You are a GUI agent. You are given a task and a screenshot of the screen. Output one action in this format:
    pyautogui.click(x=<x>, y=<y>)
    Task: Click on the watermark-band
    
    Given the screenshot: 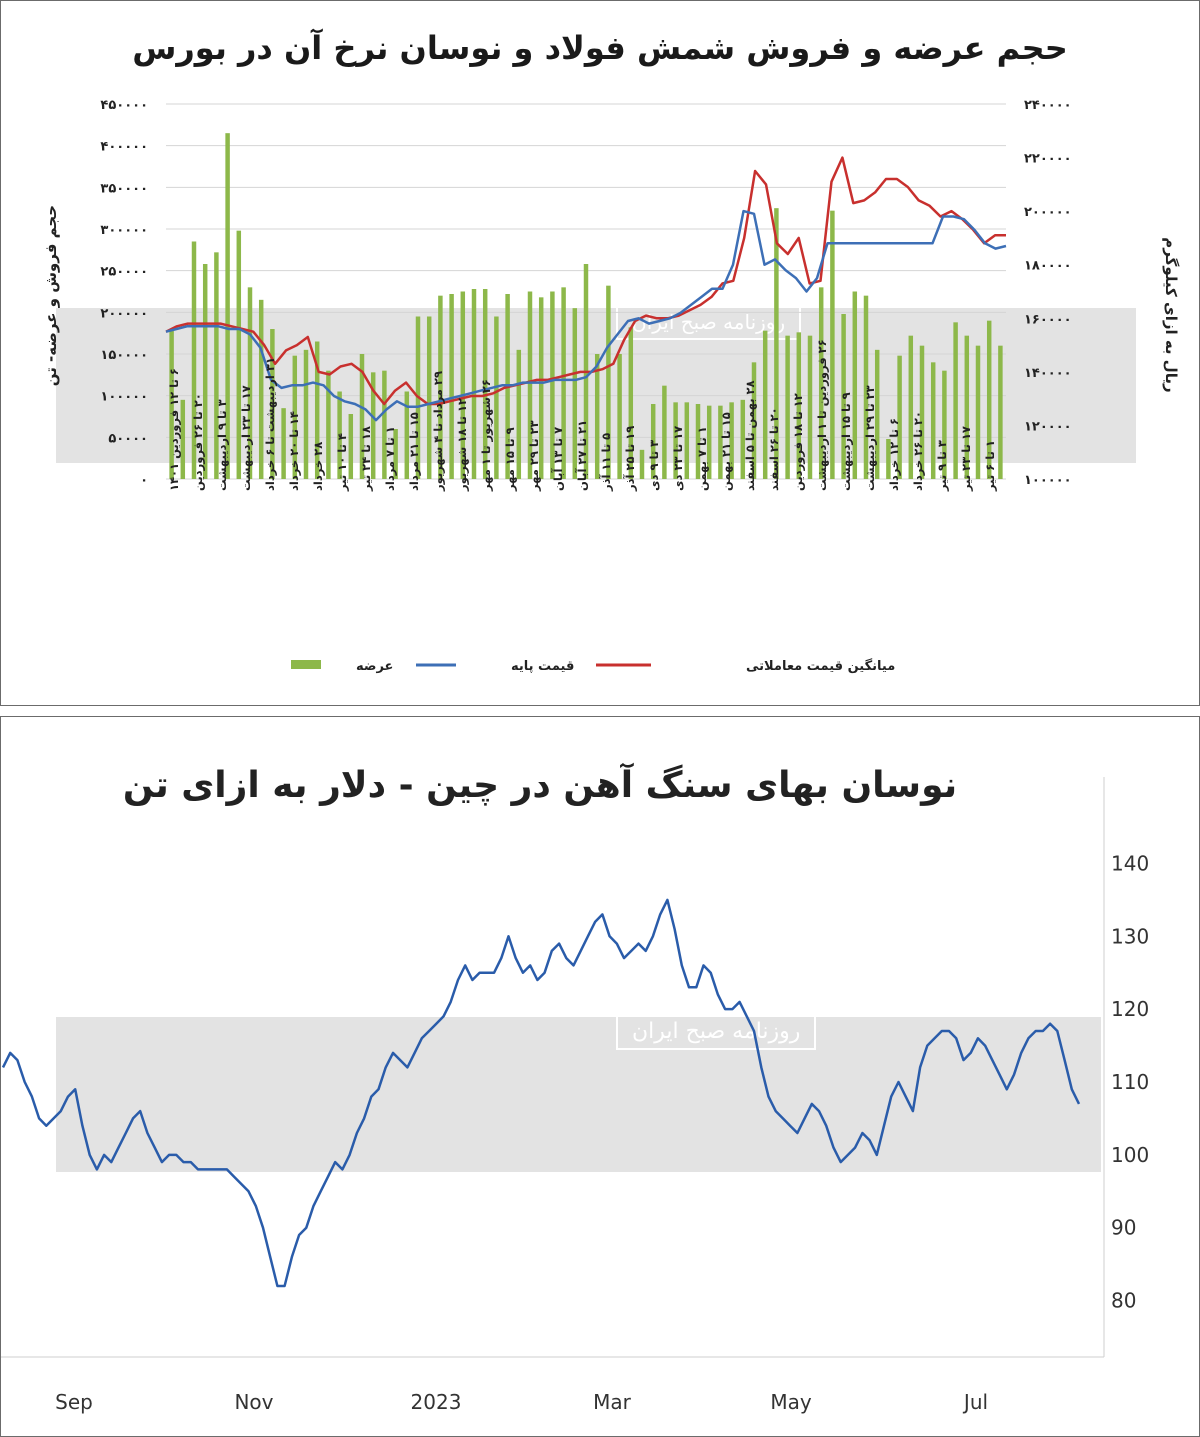 What is the action you would take?
    pyautogui.click(x=578, y=1094)
    